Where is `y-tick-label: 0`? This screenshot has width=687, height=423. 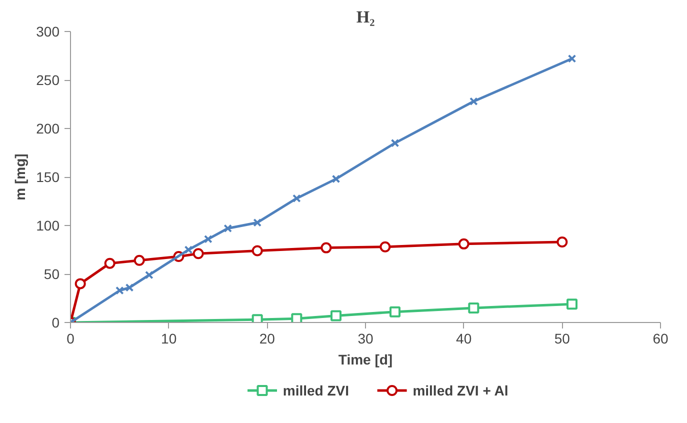
y-tick-label: 0 is located at coordinates (56, 322).